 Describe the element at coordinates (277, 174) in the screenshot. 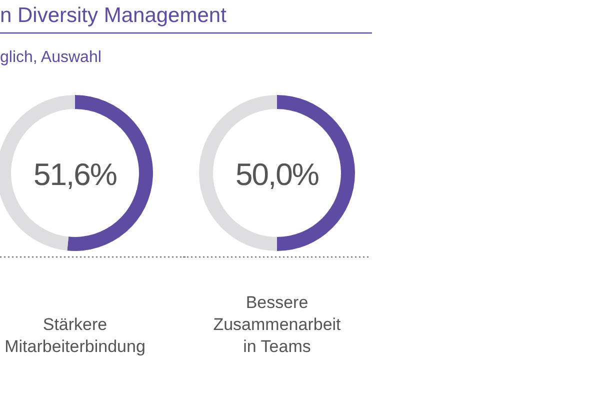

I see `data-label: 50,0%` at that location.